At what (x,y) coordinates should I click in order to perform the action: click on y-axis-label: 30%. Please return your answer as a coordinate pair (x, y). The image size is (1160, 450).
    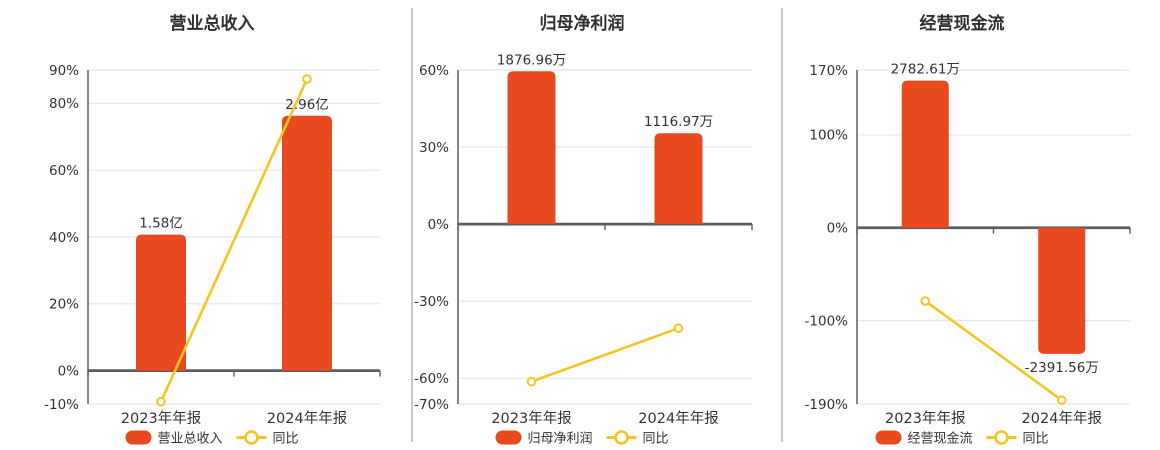
    Looking at the image, I should click on (434, 148).